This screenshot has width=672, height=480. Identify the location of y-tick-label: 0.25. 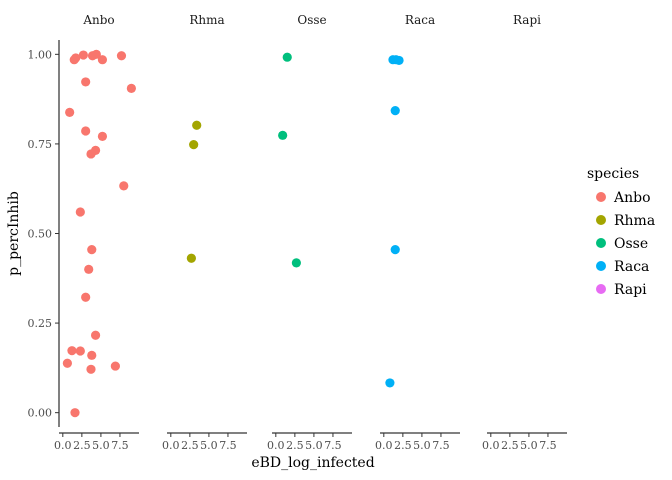
(40, 323).